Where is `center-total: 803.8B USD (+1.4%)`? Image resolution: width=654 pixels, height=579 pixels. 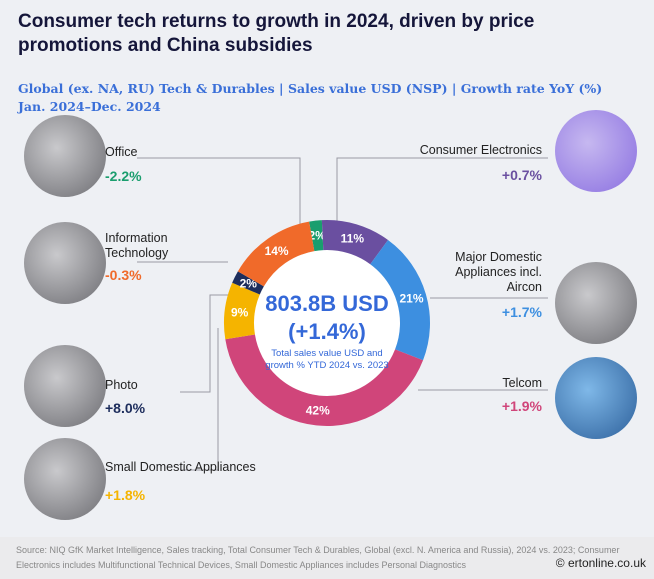 center-total: 803.8B USD (+1.4%) is located at coordinates (327, 318).